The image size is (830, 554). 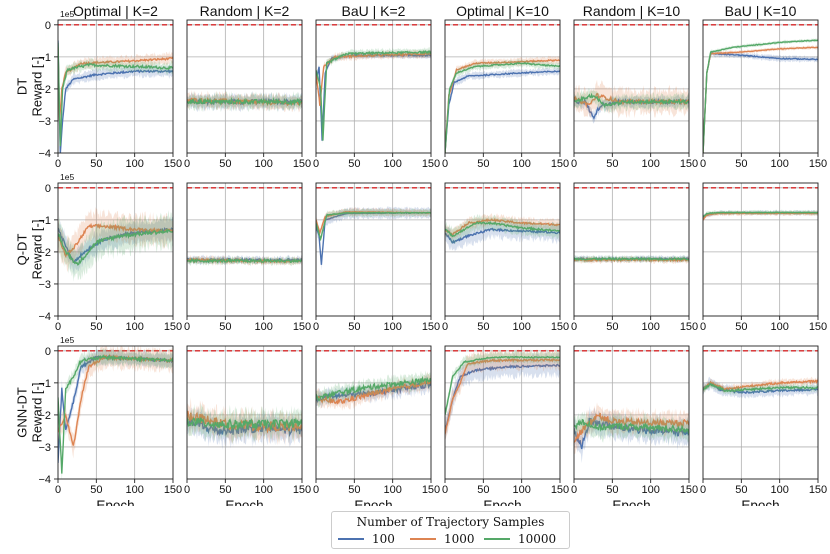 What do you see at coordinates (22, 86) in the screenshot?
I see `row-label-line: DT` at bounding box center [22, 86].